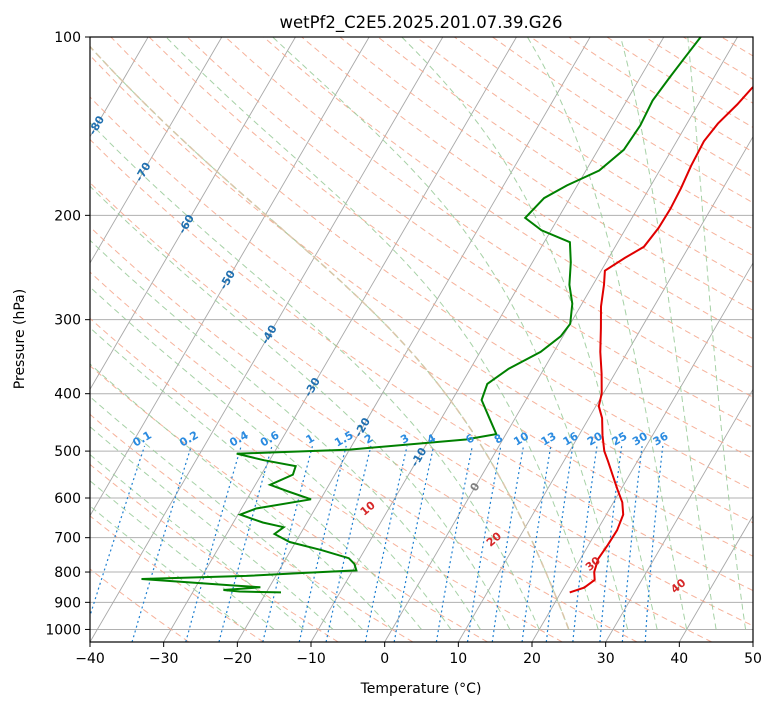 Image resolution: width=775 pixels, height=708 pixels. What do you see at coordinates (63, 630) in the screenshot?
I see `y-tick-label: 1000` at bounding box center [63, 630].